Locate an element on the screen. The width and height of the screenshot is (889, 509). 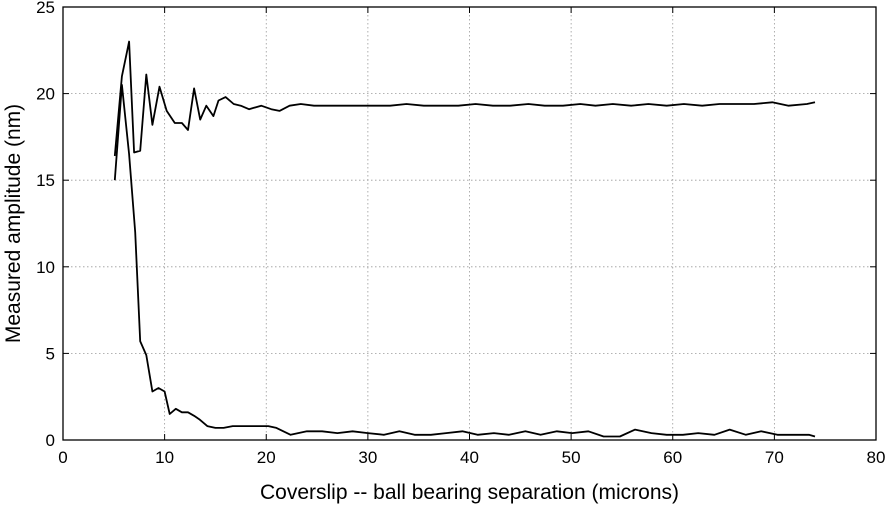
x-tick-label: 80 is located at coordinates (876, 457).